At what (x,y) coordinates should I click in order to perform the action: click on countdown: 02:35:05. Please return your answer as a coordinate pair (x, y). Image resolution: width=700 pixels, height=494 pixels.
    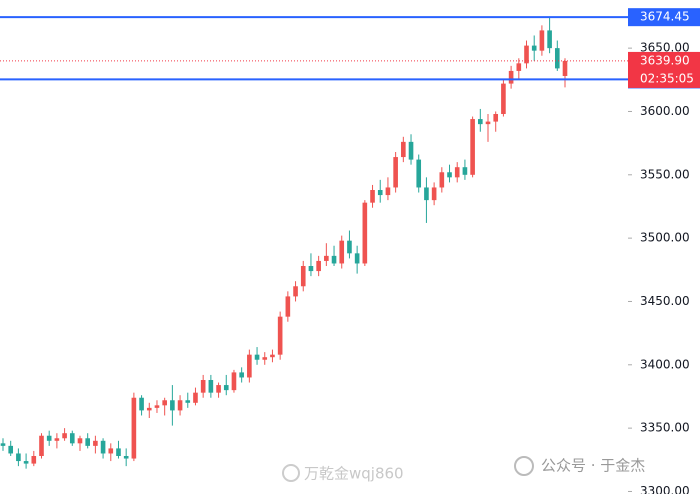
    Looking at the image, I should click on (667, 78).